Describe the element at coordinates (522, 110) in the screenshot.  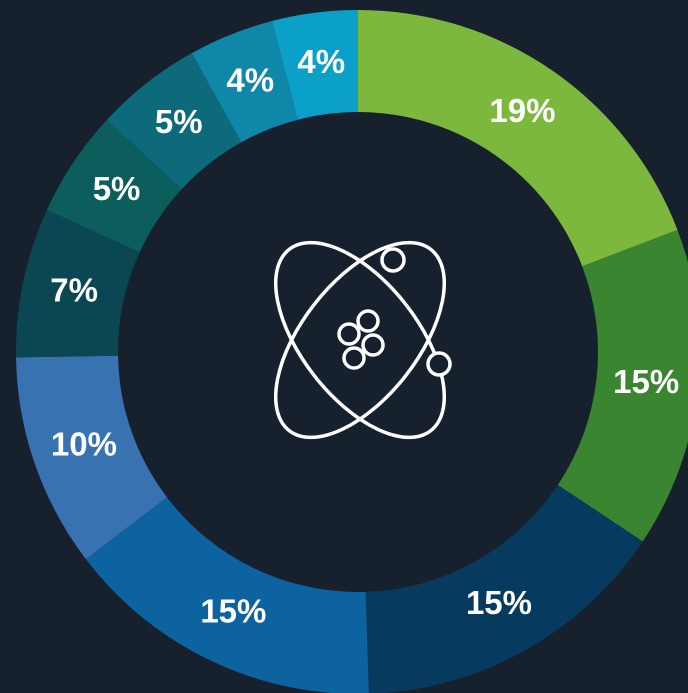
I see `slice-label: 19%` at that location.